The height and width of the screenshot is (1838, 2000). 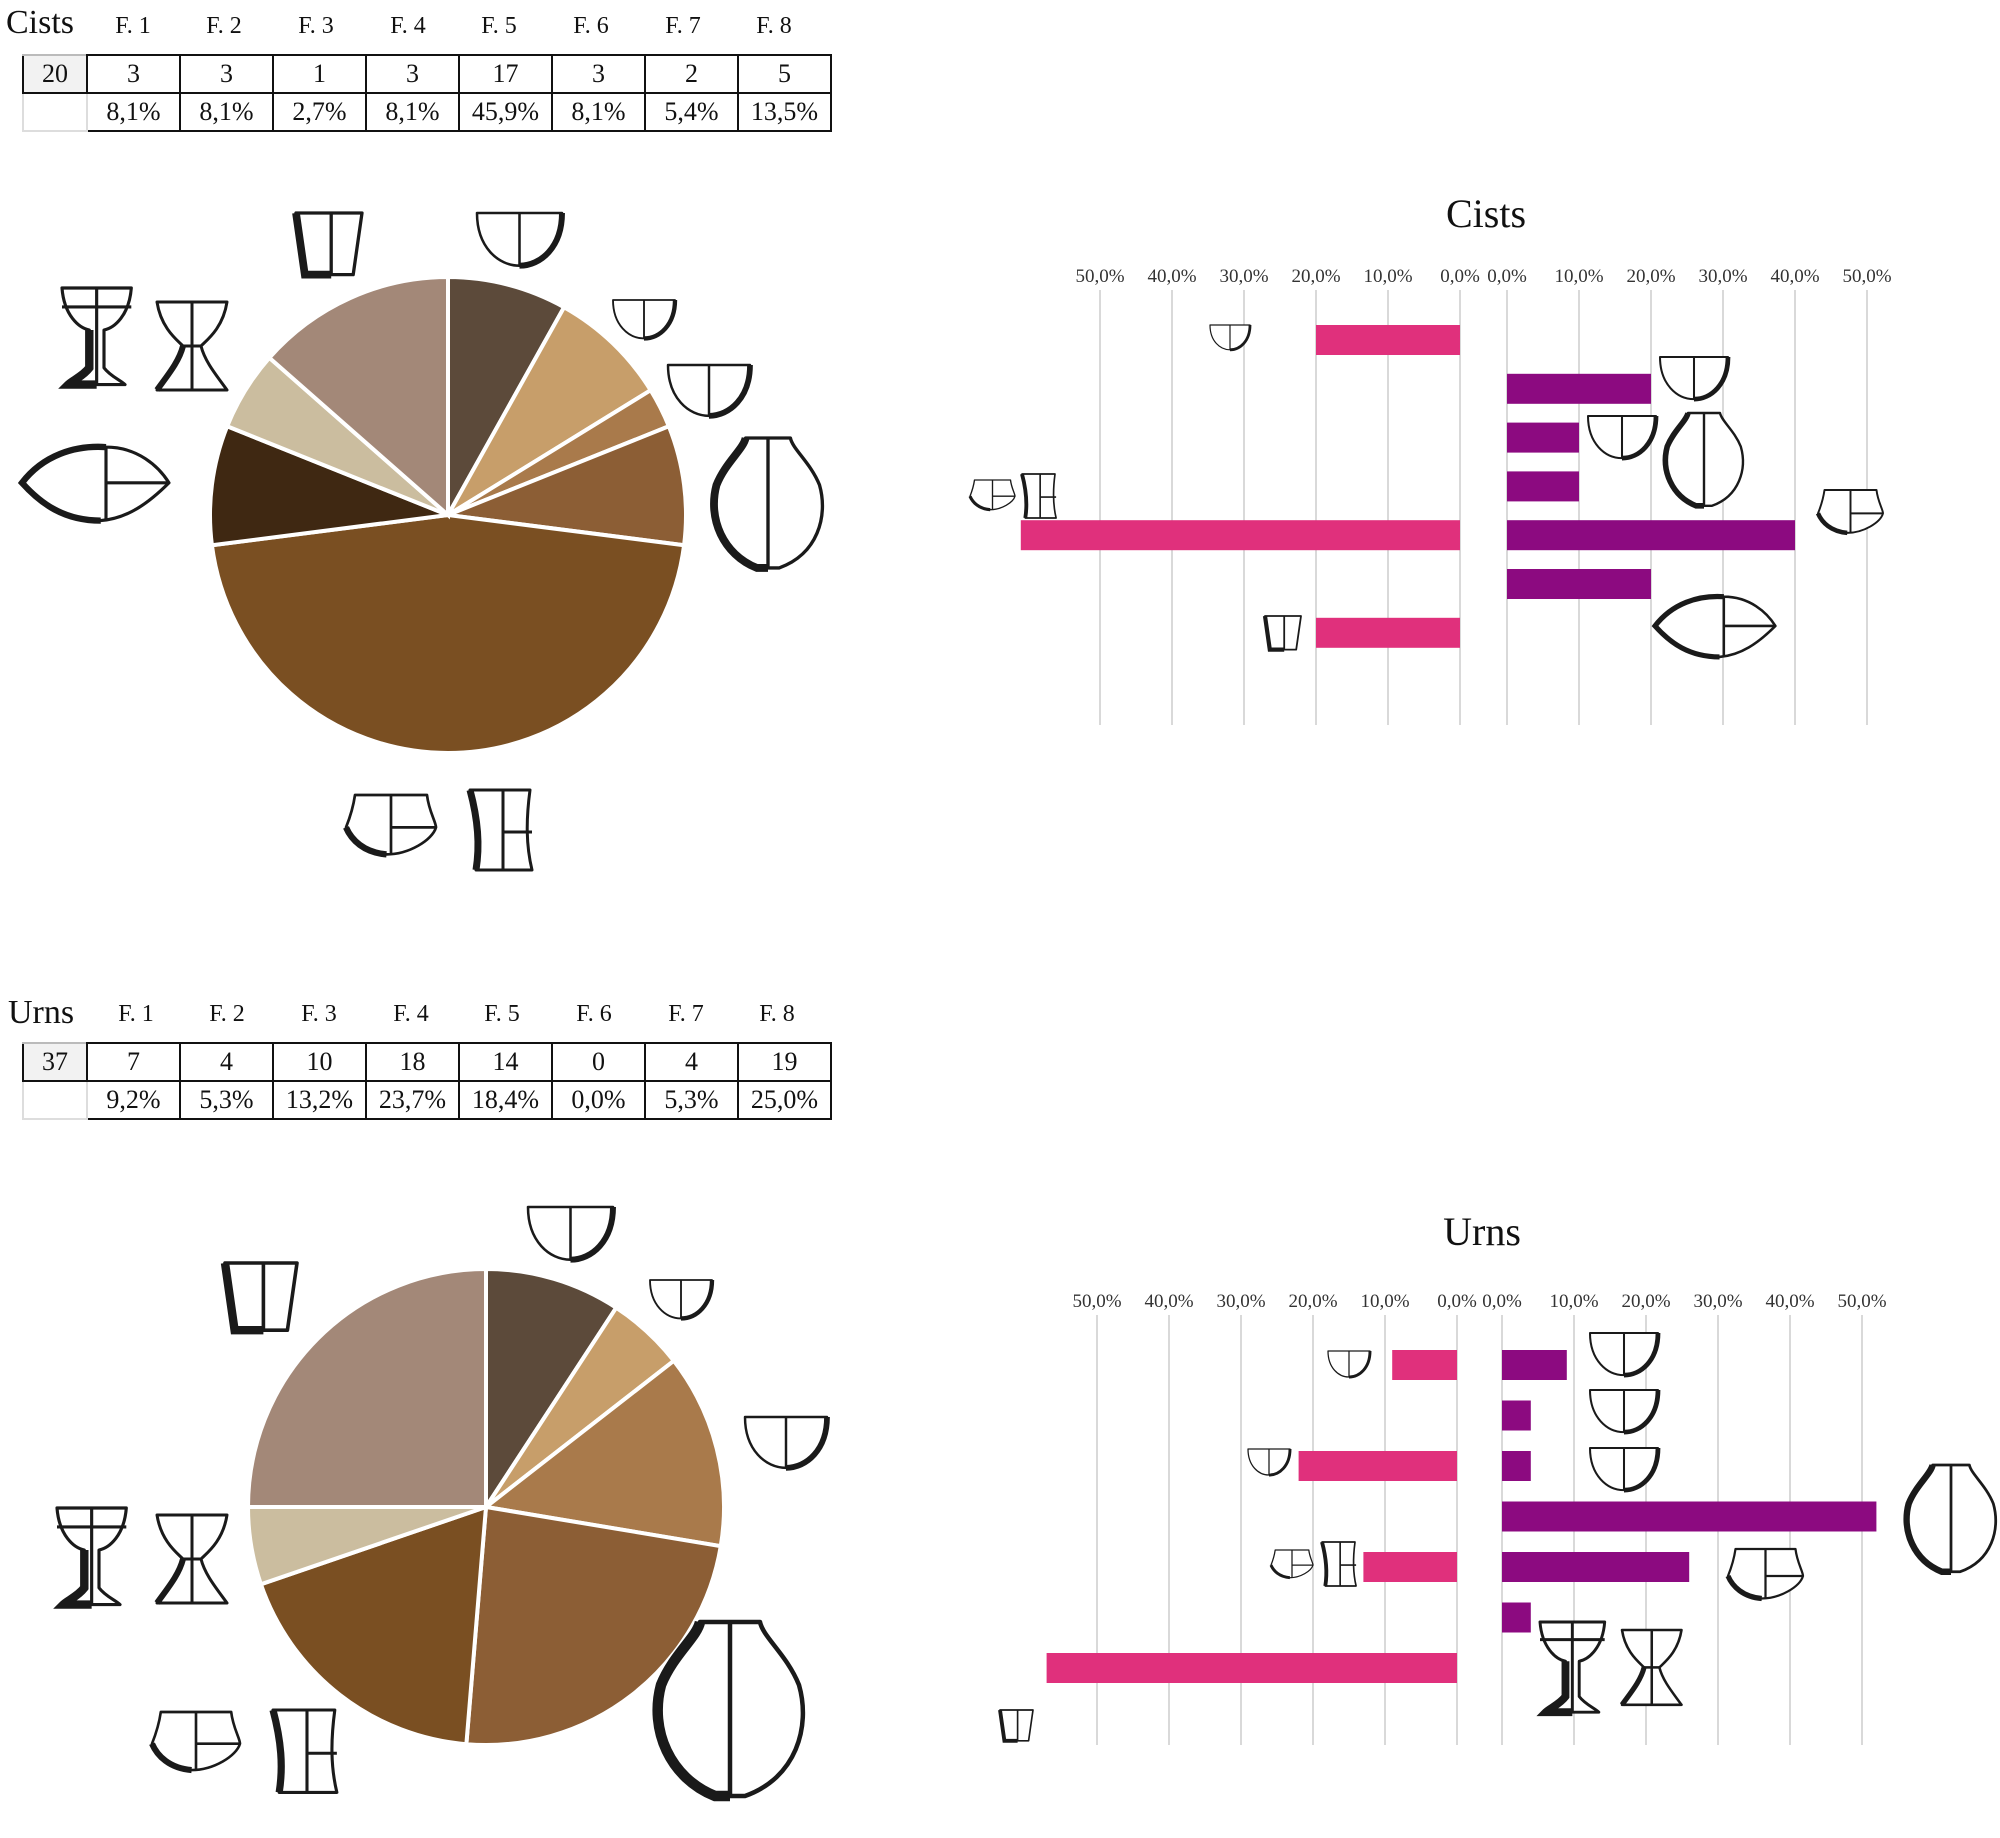 What do you see at coordinates (55, 112) in the screenshot?
I see `blank-cell` at bounding box center [55, 112].